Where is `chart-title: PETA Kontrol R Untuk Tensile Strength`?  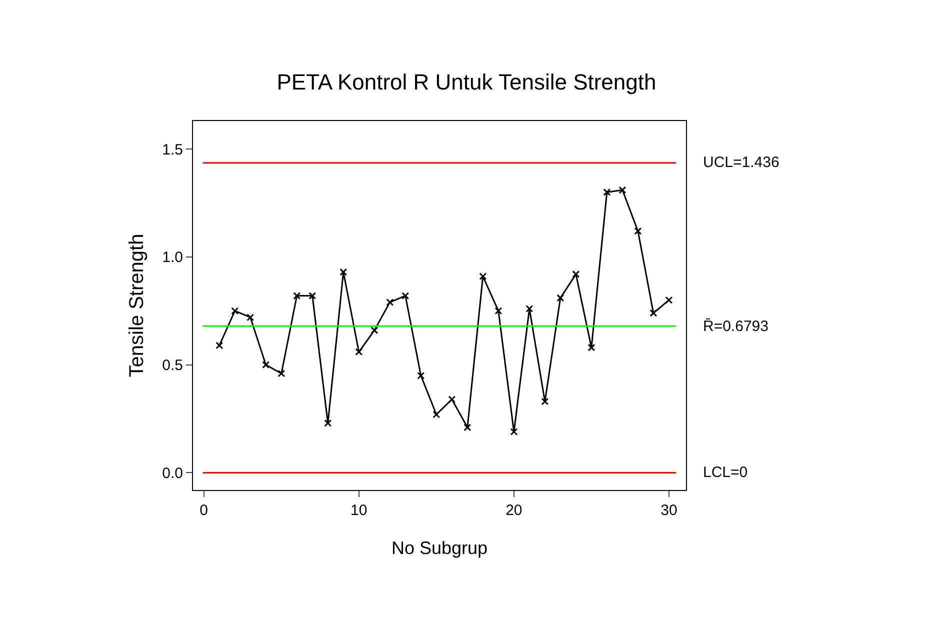
chart-title: PETA Kontrol R Untuk Tensile Strength is located at coordinates (466, 81).